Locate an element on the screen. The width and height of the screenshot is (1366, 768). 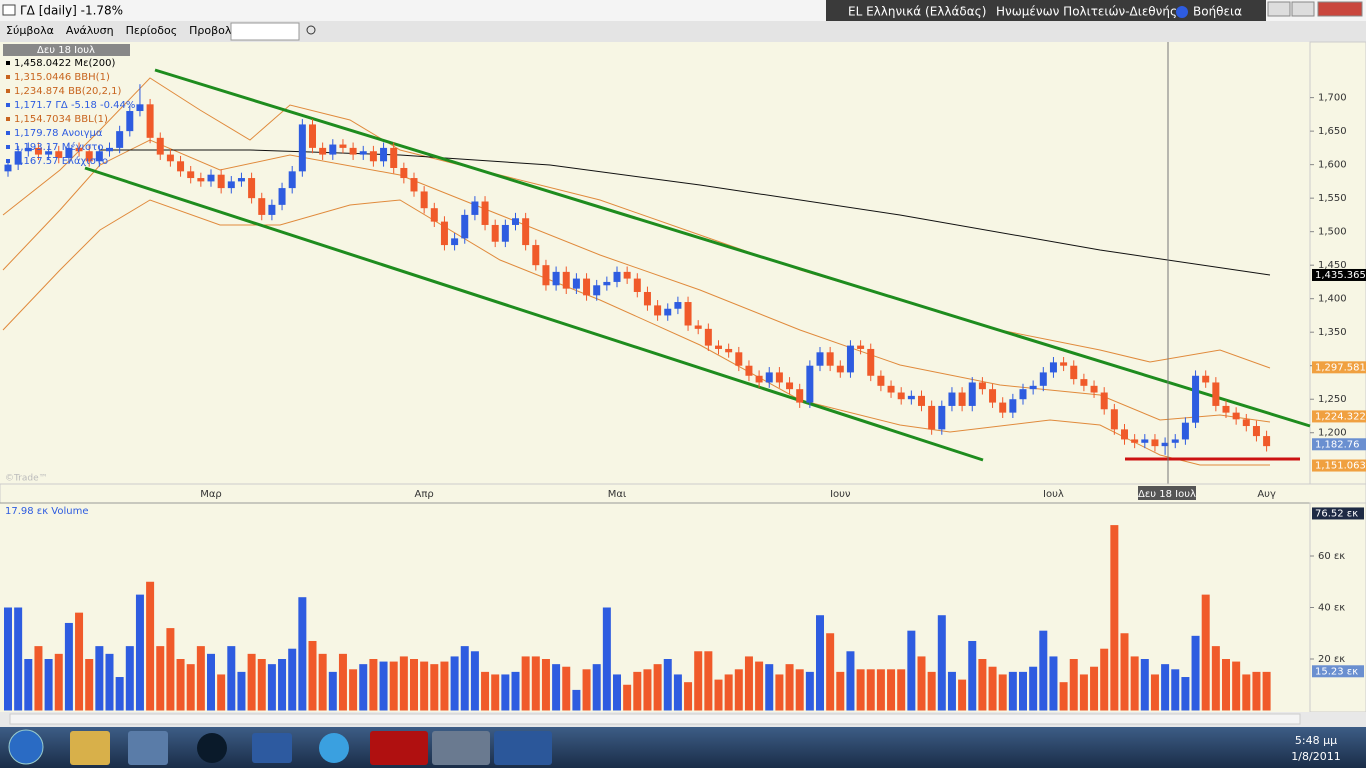
info-line: 1,234.874 BB(20,2,1) is located at coordinates (68, 91).